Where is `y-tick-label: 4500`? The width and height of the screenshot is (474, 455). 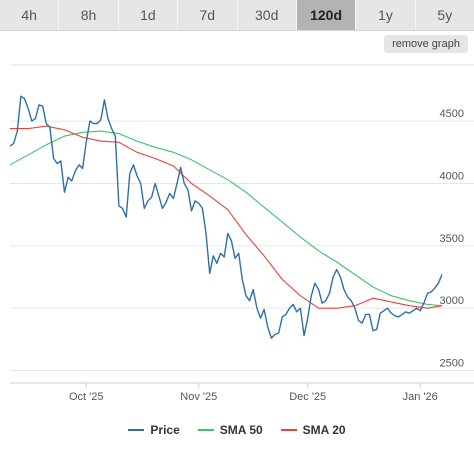 y-tick-label: 4500 is located at coordinates (452, 114).